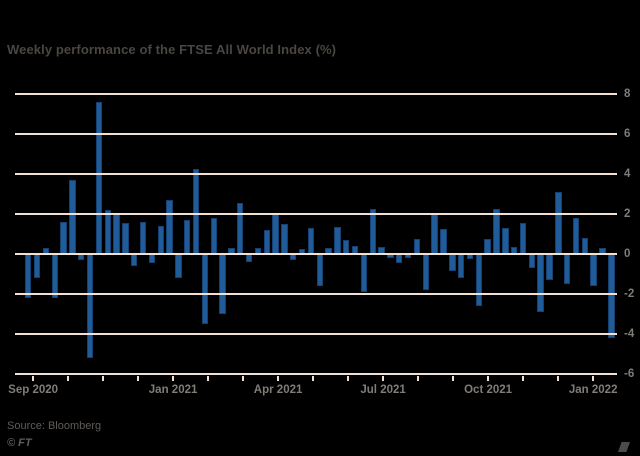  What do you see at coordinates (629, 294) in the screenshot?
I see `y-axis-label: -2` at bounding box center [629, 294].